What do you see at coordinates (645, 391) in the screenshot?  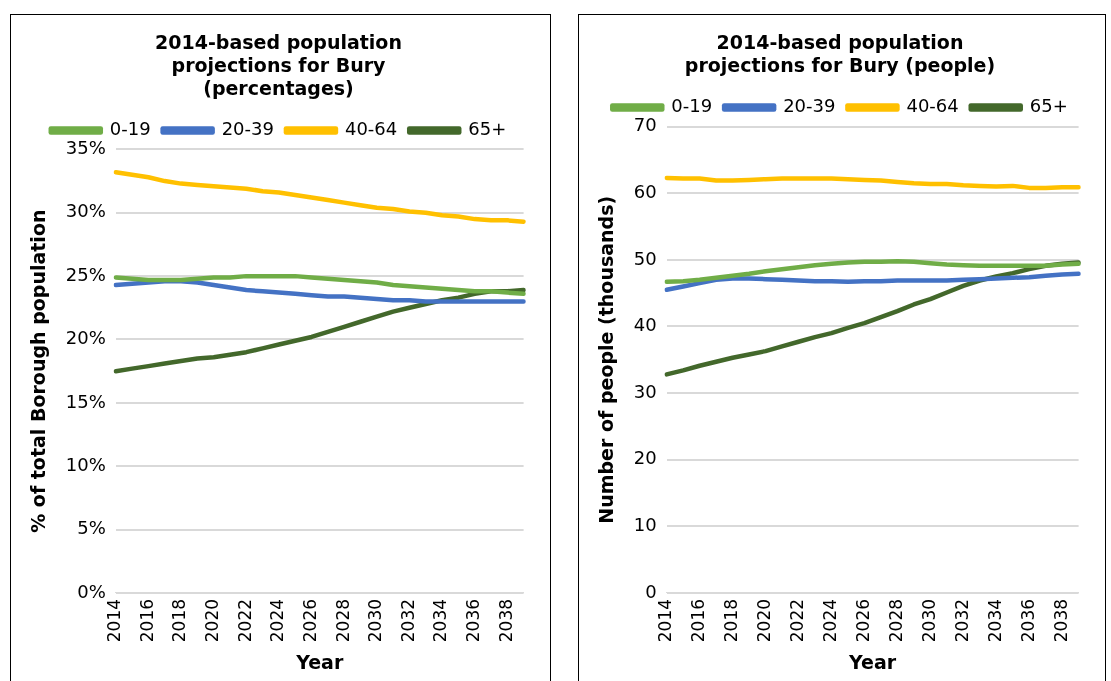 I see `y-tick-label: 30` at bounding box center [645, 391].